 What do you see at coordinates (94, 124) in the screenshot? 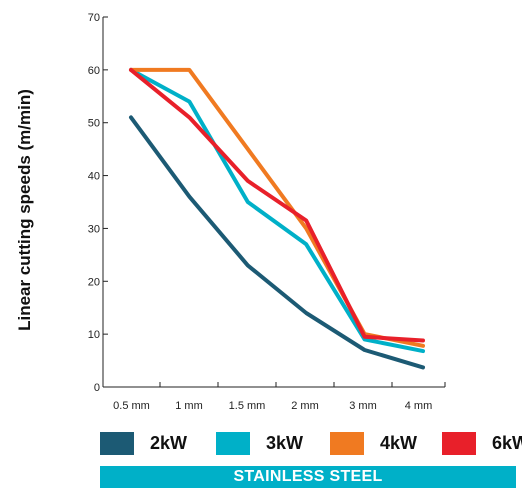
I see `y-tick-label: 50` at bounding box center [94, 124].